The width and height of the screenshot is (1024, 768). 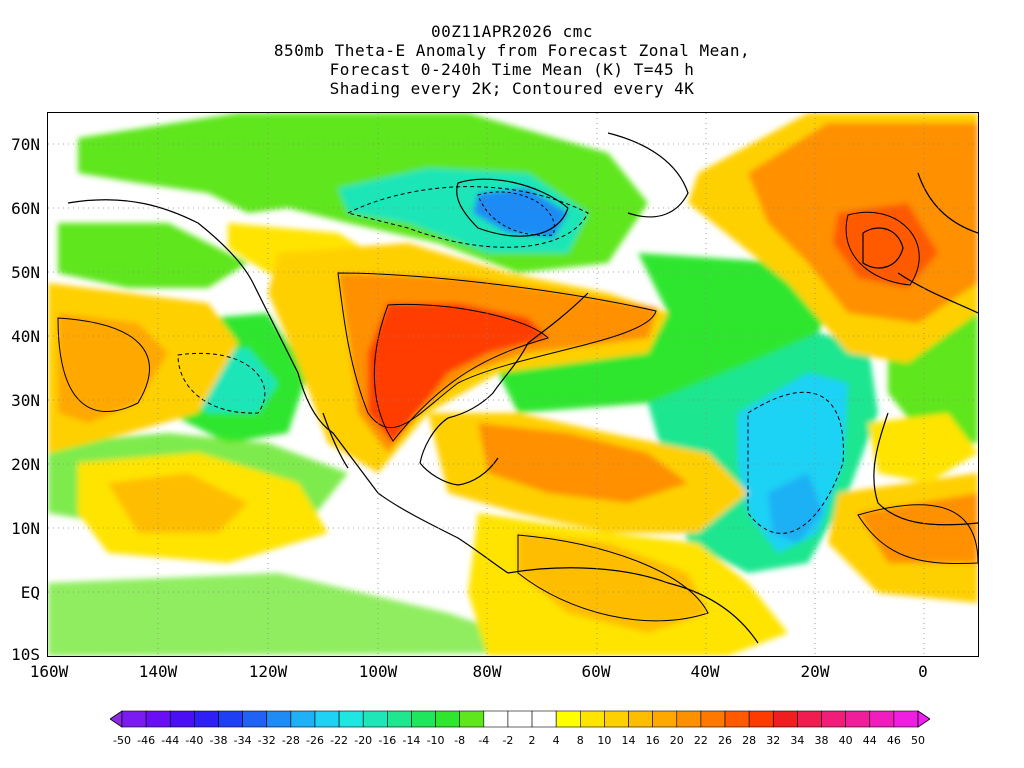 I want to click on shade-orange-north-pacific, so click(x=113, y=368).